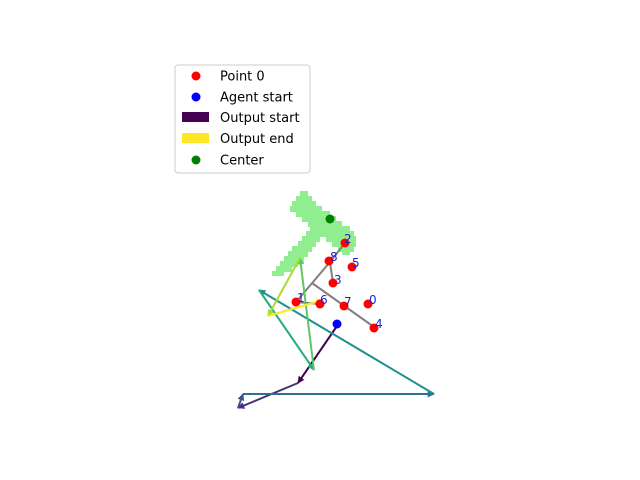  I want to click on legend-frame, so click(242, 119).